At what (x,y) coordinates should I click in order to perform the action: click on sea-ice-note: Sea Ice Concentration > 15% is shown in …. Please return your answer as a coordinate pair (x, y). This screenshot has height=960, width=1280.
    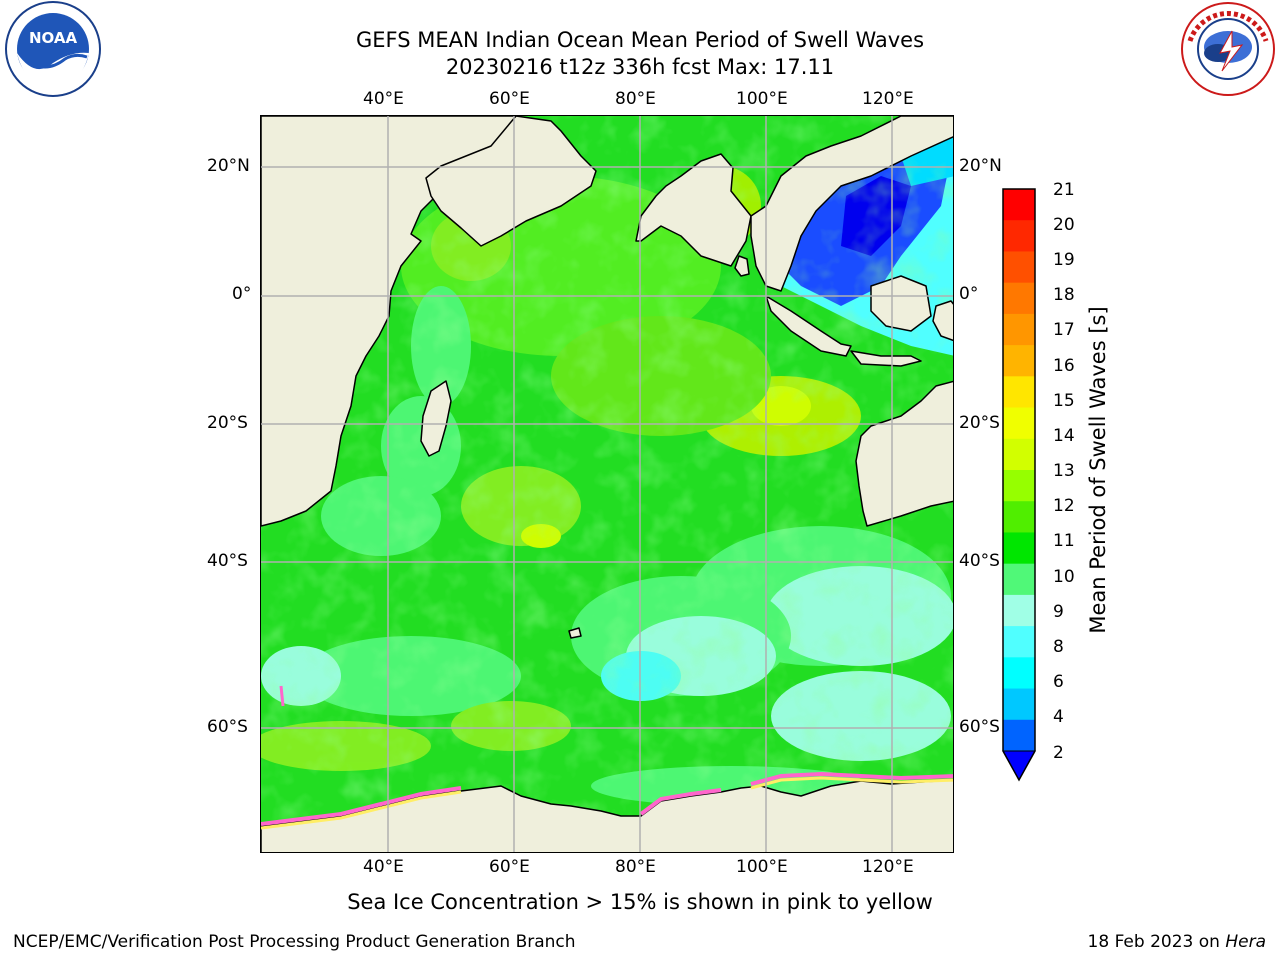
    Looking at the image, I should click on (640, 902).